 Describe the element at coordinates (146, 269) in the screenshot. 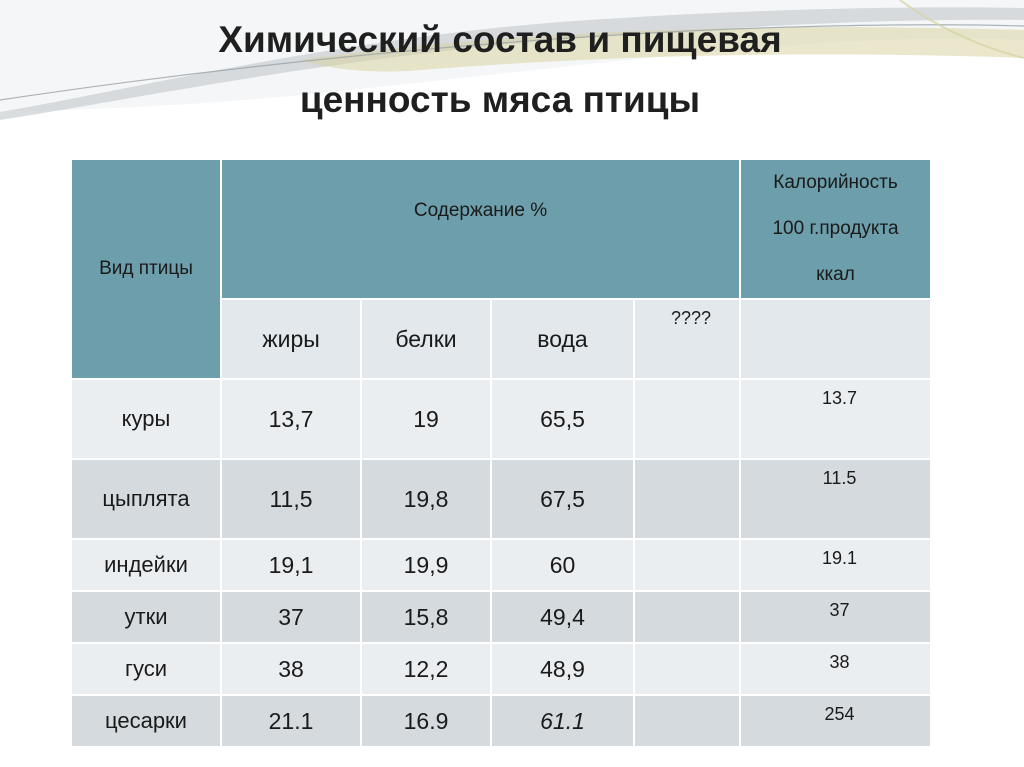

I see `header-kind: Вид птицы` at that location.